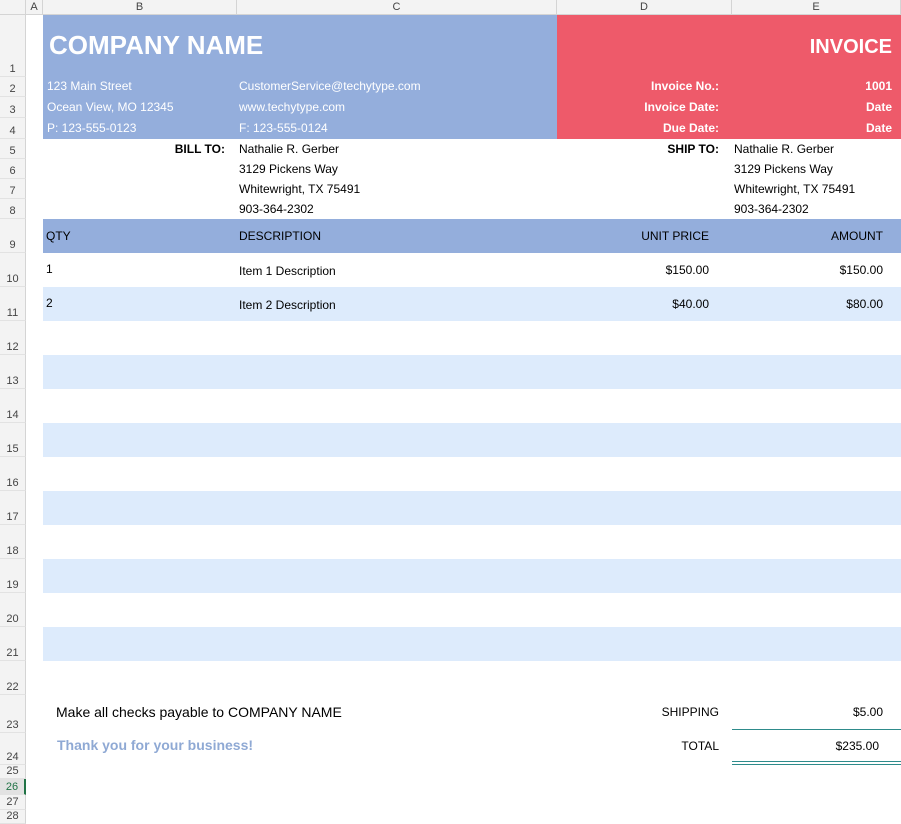 The width and height of the screenshot is (901, 824). What do you see at coordinates (280, 236) in the screenshot?
I see `header-description: DESCRIPTION` at bounding box center [280, 236].